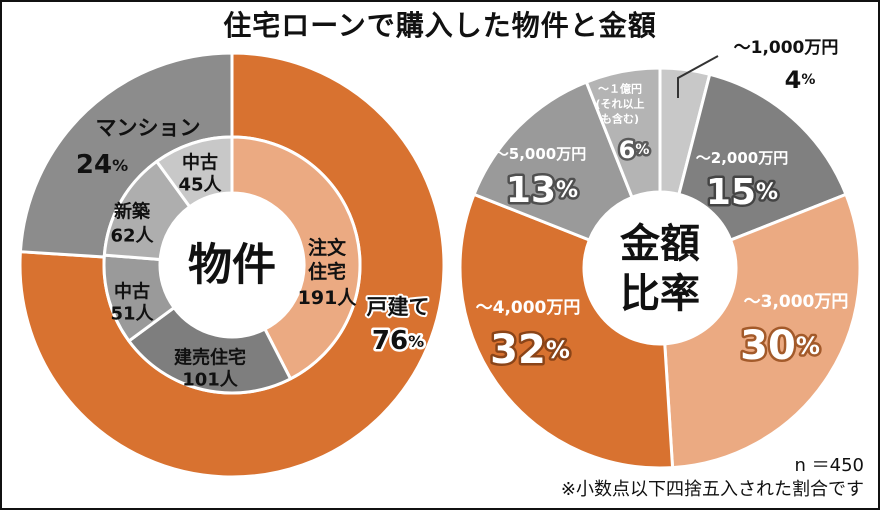  What do you see at coordinates (327, 247) in the screenshot?
I see `inner-label-0-a: 注文` at bounding box center [327, 247].